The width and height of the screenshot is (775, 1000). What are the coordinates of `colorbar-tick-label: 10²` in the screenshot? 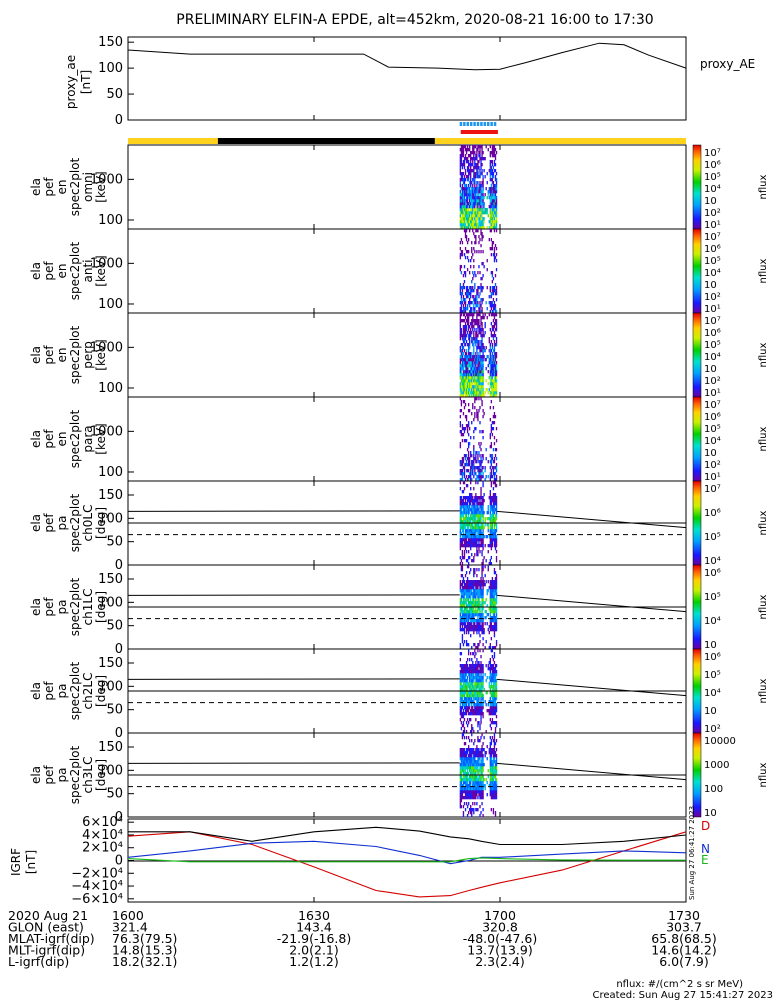 It's located at (712, 729).